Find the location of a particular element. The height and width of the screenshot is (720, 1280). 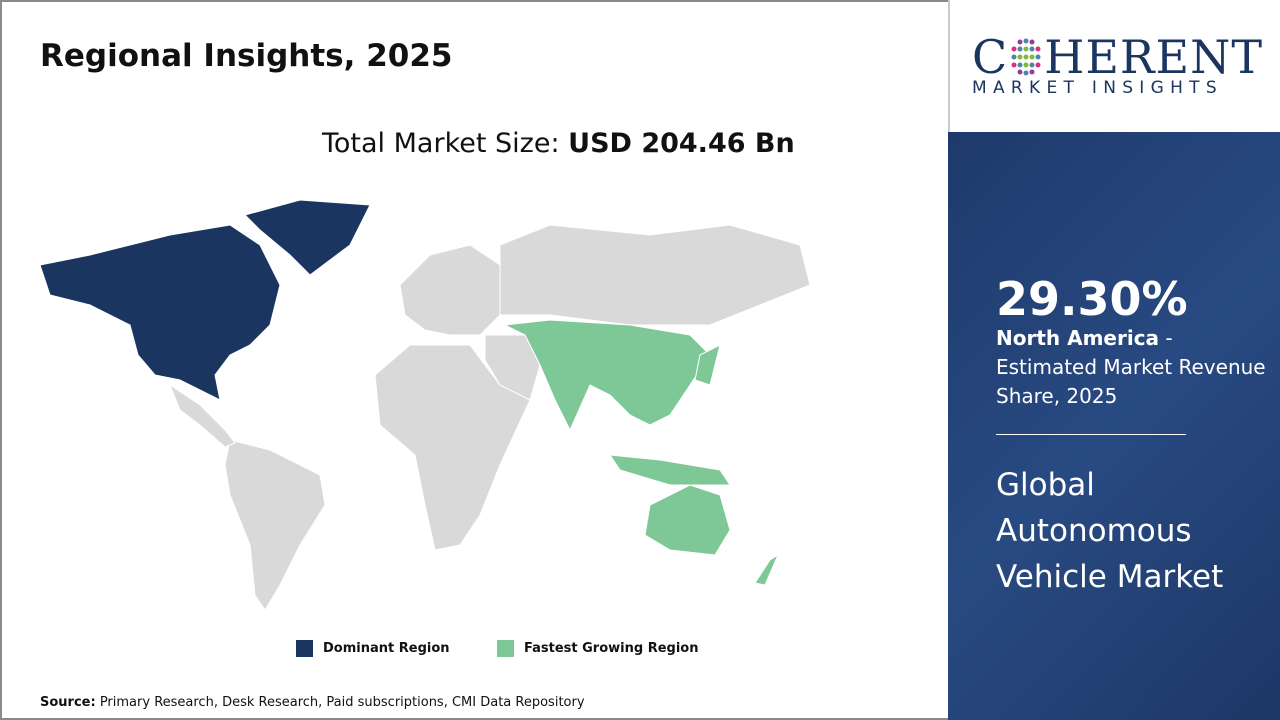

total-label: Total Market Size: is located at coordinates (445, 143).